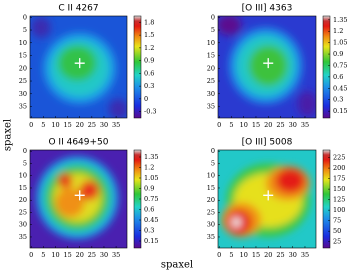 The height and width of the screenshot is (270, 360). Describe the element at coordinates (267, 143) in the screenshot. I see `panel-title: [O III] 5008` at that location.